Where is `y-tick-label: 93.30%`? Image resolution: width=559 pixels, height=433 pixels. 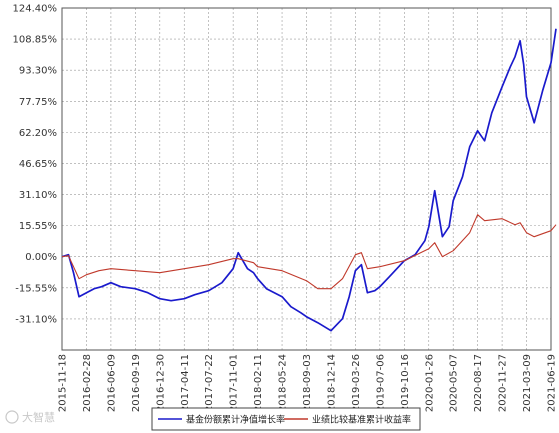 y-tick-label: 93.30% is located at coordinates (38, 71).